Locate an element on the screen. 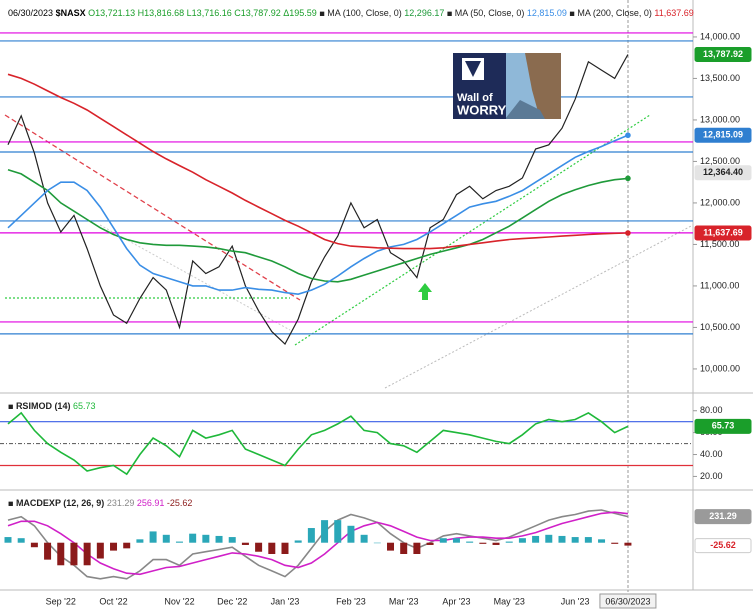  up-arrow is located at coordinates (425, 291).